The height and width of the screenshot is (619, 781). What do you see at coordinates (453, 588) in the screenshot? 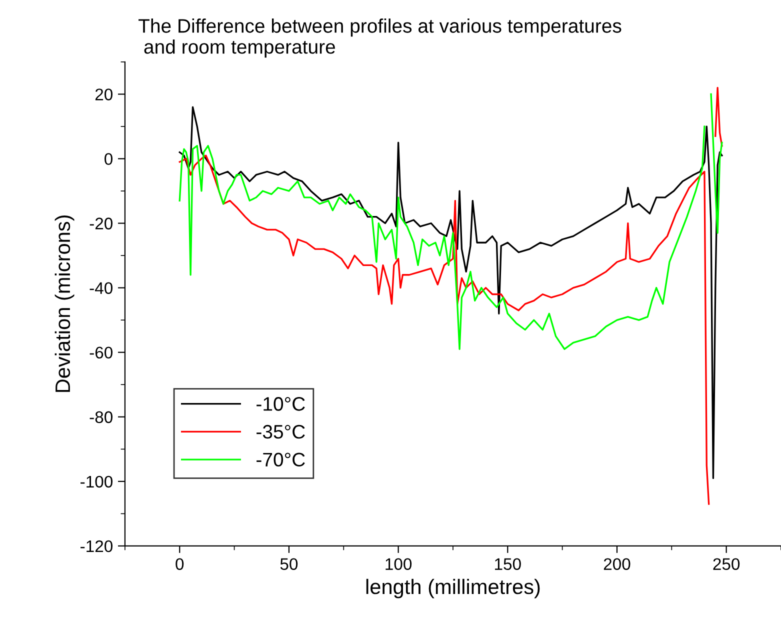
I see `x-axis-title: length (millimetres)` at bounding box center [453, 588].